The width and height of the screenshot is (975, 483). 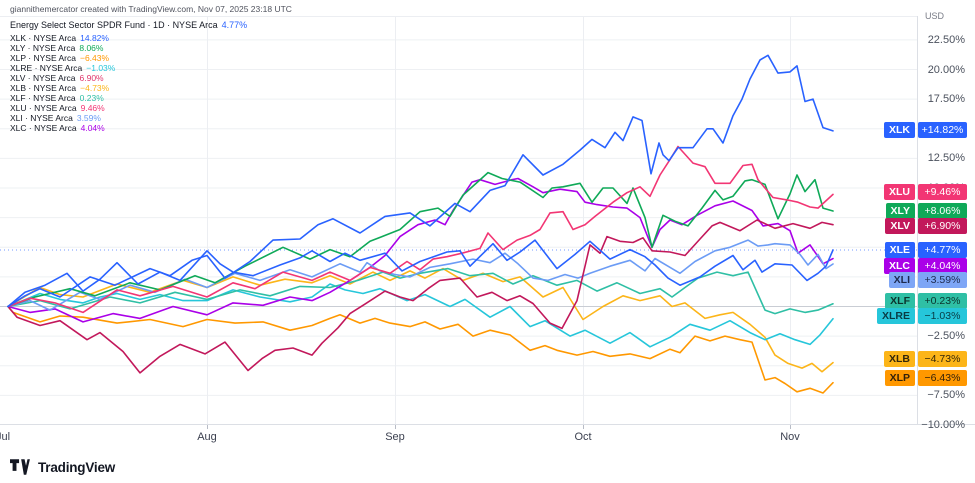 What do you see at coordinates (900, 211) in the screenshot?
I see `badge-ticker: XLY` at bounding box center [900, 211].